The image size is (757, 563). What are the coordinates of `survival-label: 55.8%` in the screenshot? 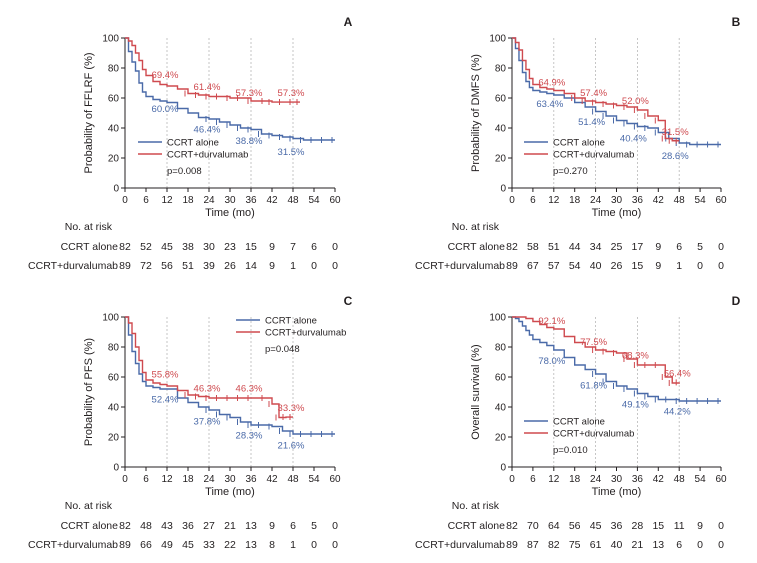 It's located at (165, 374).